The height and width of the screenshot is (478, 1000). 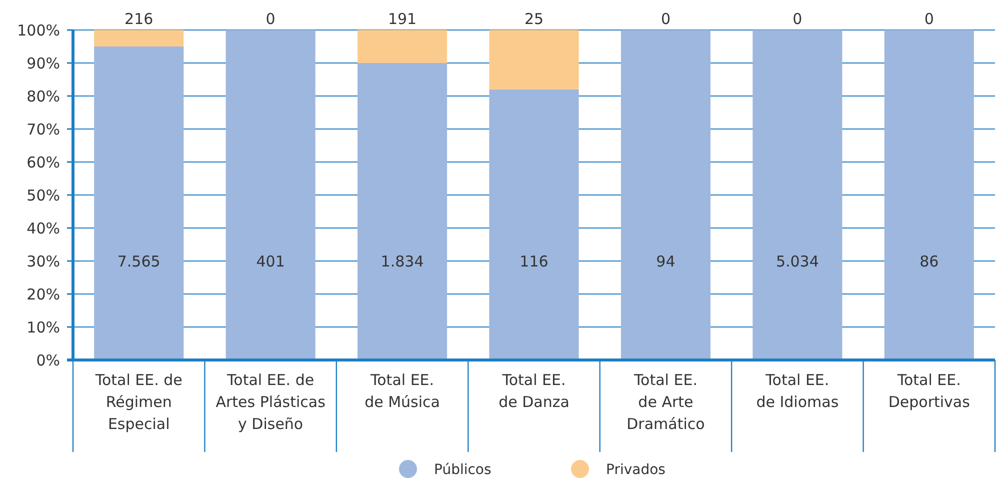 What do you see at coordinates (402, 19) in the screenshot?
I see `text: 191` at bounding box center [402, 19].